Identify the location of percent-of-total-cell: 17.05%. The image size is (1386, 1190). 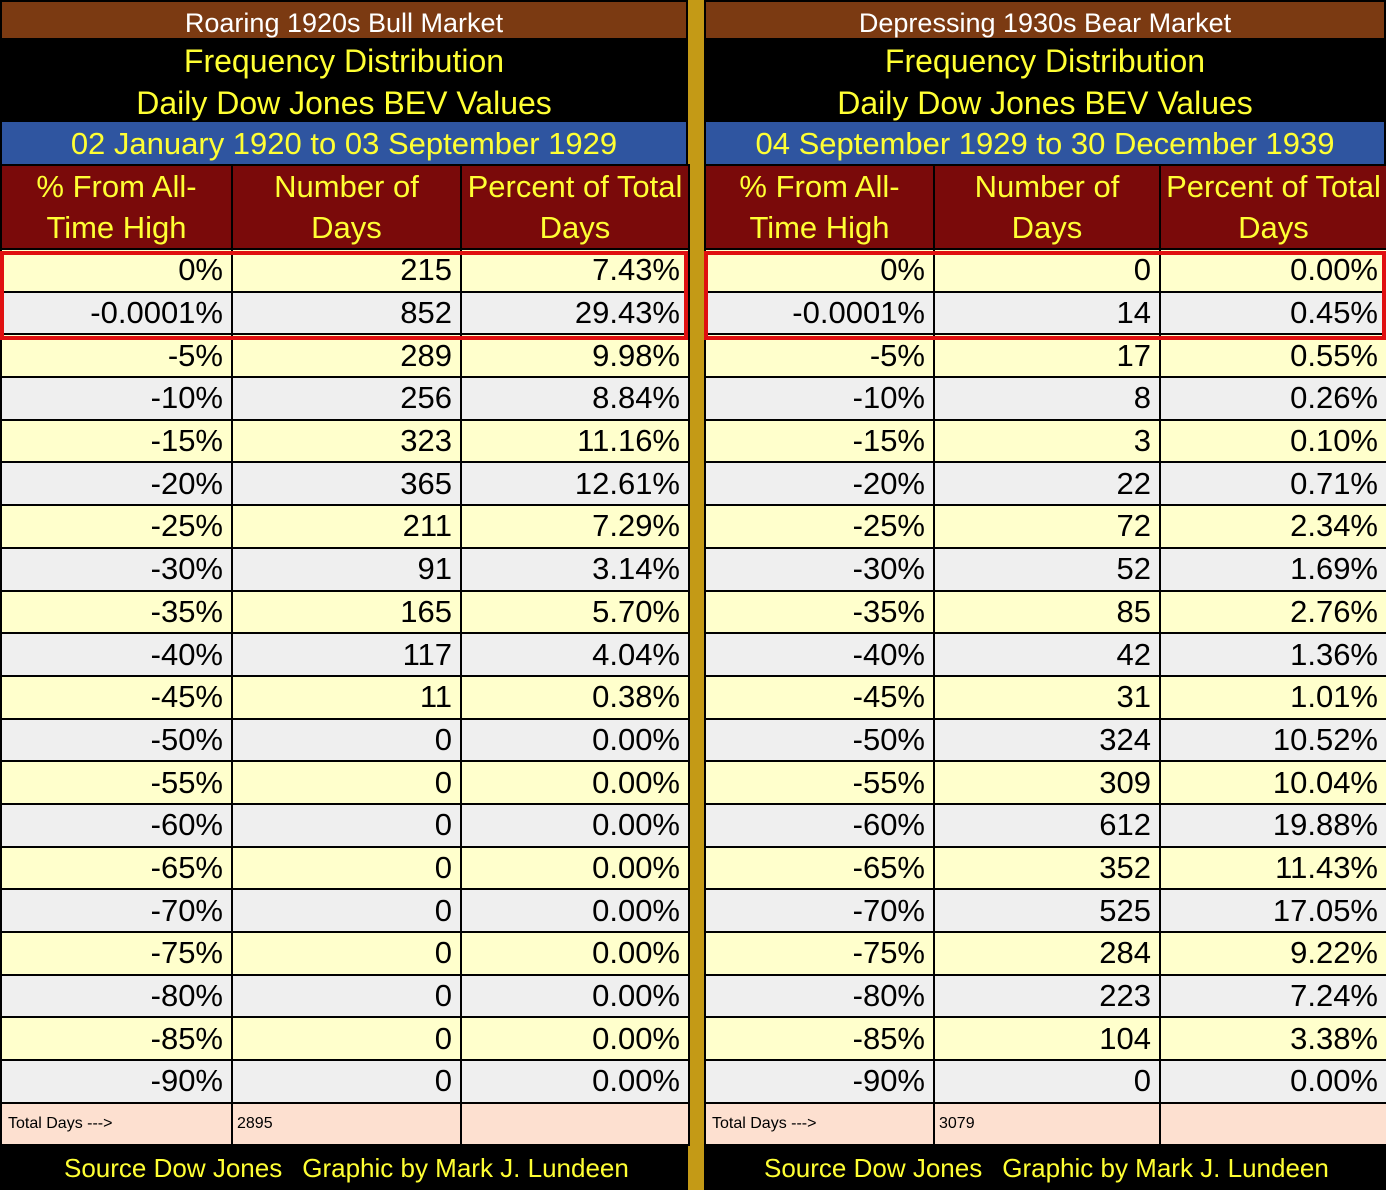
(1272, 910).